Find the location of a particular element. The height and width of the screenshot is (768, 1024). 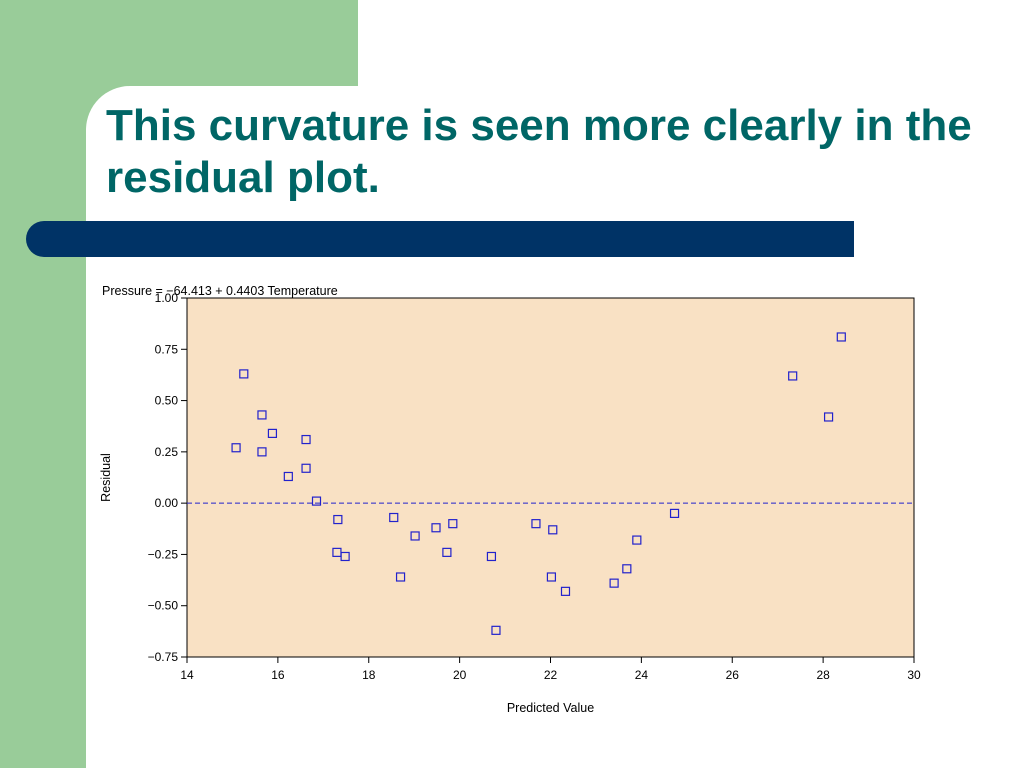

y-axis-label: Residual is located at coordinates (106, 477).